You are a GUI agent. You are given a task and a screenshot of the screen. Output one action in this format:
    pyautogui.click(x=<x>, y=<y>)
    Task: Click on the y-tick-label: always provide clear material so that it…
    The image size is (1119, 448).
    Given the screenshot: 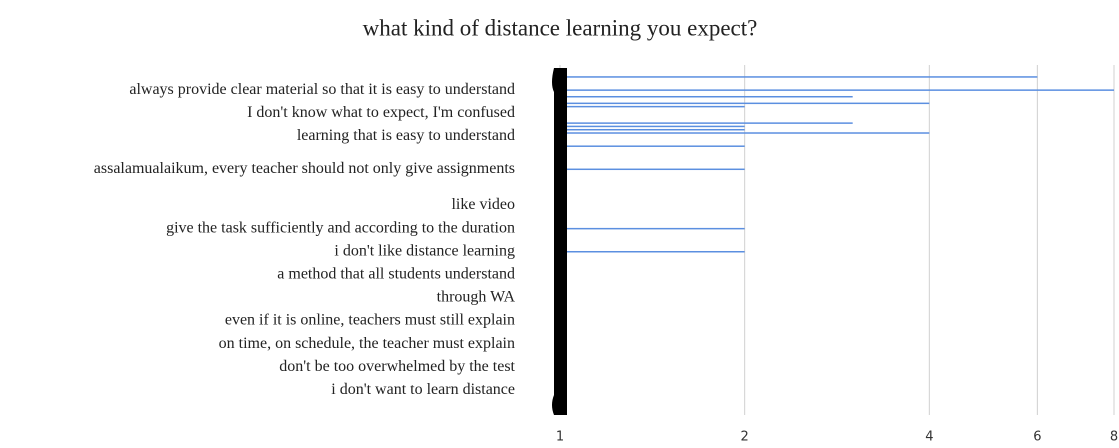 What is the action you would take?
    pyautogui.click(x=322, y=89)
    